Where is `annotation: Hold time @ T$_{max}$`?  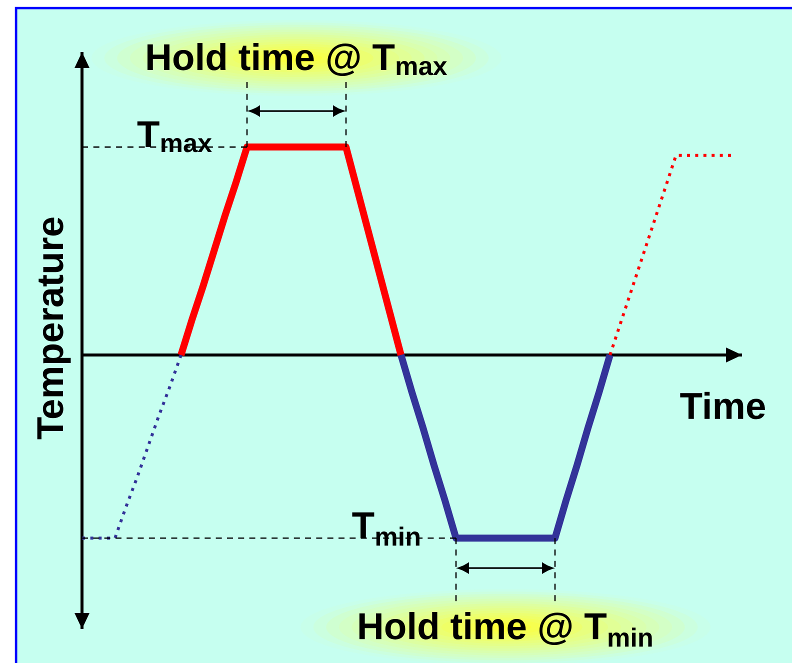 annotation: Hold time @ T$_{max}$ is located at coordinates (297, 59).